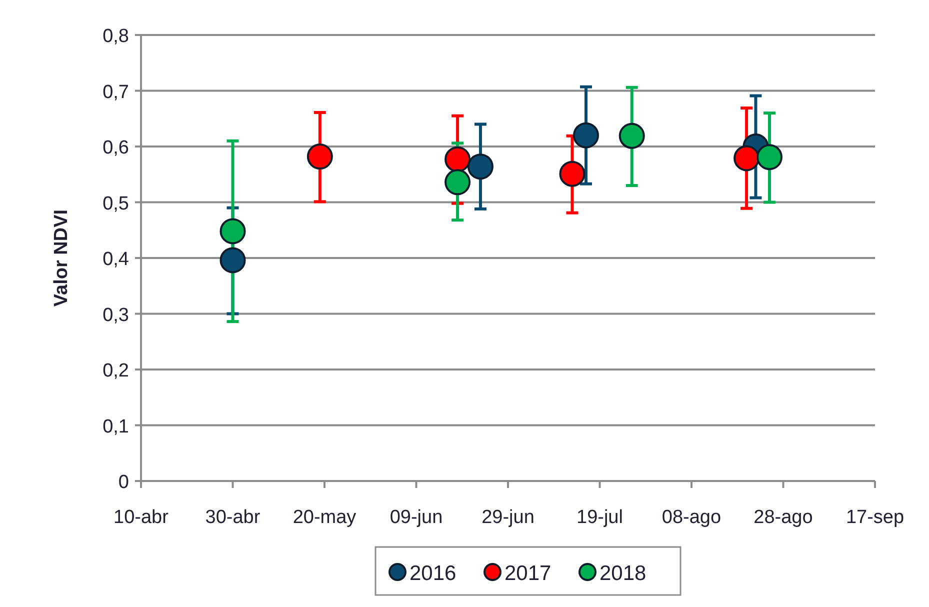  Describe the element at coordinates (115, 315) in the screenshot. I see `y-tick-label: 0,3` at that location.